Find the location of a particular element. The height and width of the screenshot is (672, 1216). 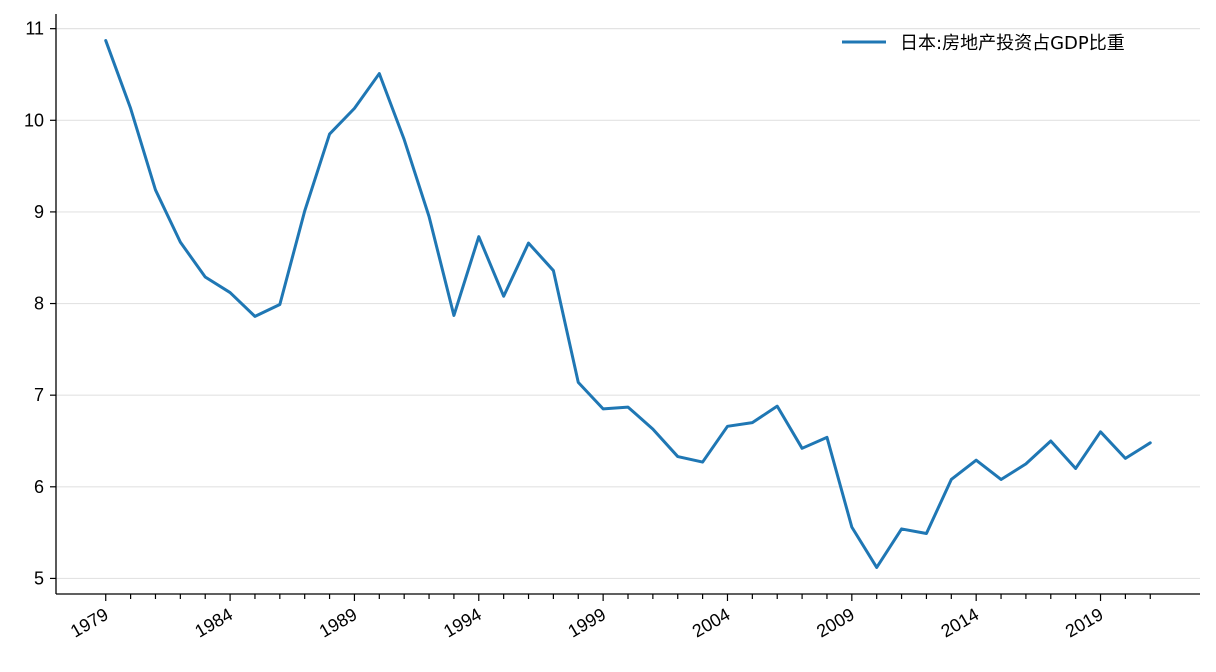

x-tick-label: 1984 is located at coordinates (213, 622).